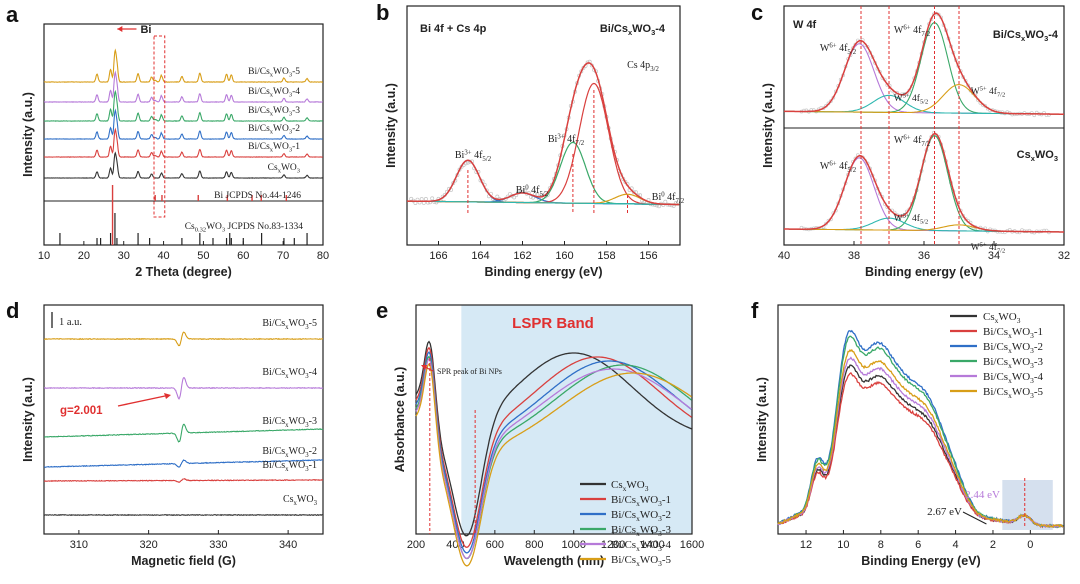 The height and width of the screenshot is (584, 1080). I want to click on panel-letter: e, so click(382, 310).